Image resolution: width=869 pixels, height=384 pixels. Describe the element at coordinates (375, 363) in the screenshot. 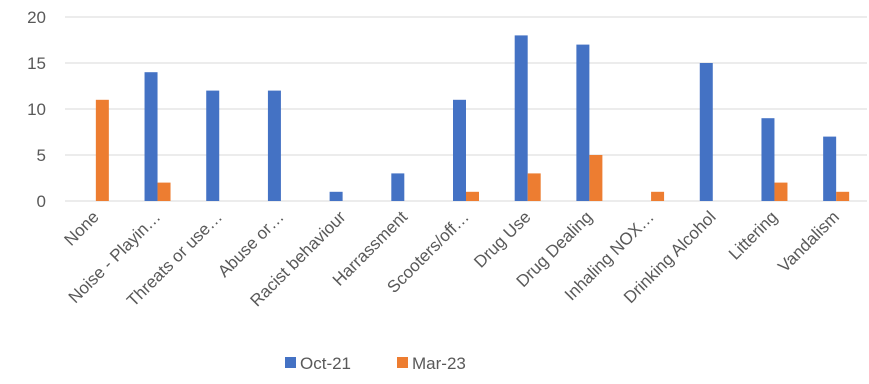

I see `legend: Oct-21 Mar-23` at that location.